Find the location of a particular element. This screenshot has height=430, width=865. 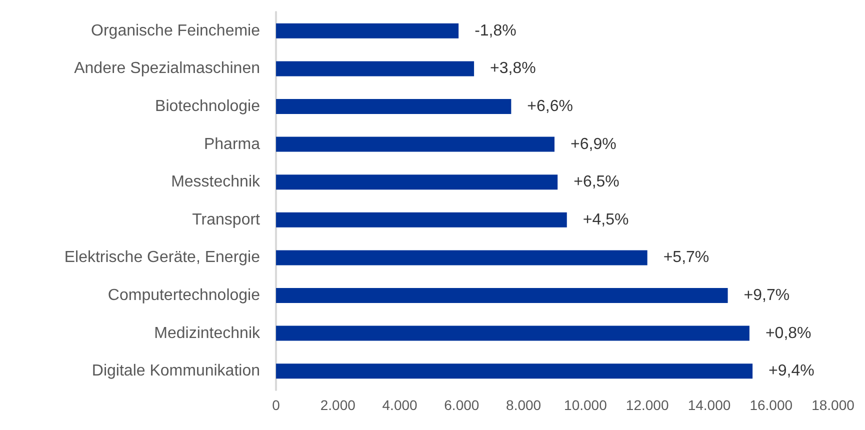

y-tick-label: Biotechnologie is located at coordinates (207, 106).